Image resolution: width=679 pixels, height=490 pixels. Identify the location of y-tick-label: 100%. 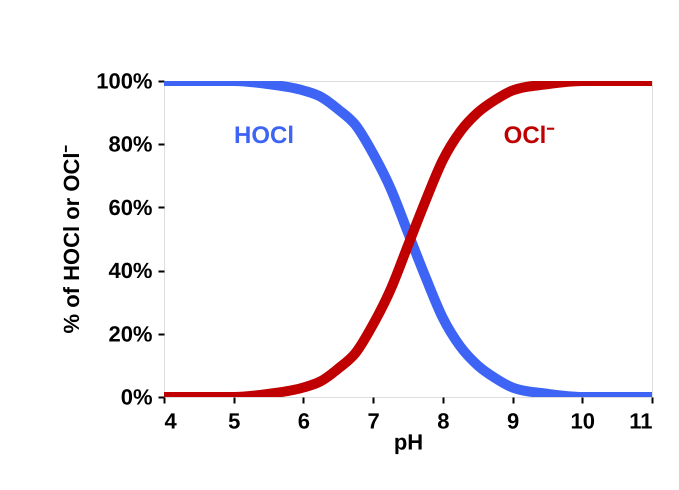
(124, 81).